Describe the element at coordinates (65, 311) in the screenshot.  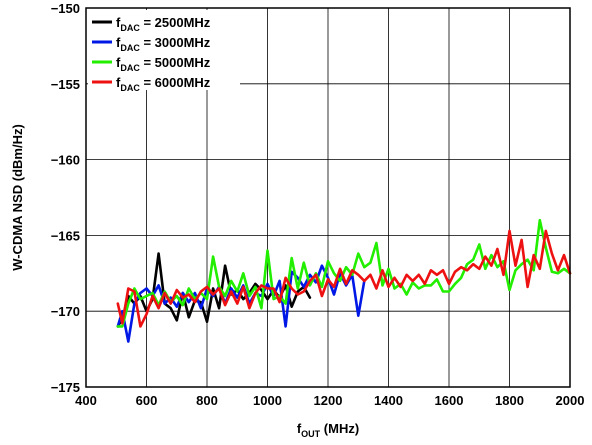
I see `y-tick-label: −170` at that location.